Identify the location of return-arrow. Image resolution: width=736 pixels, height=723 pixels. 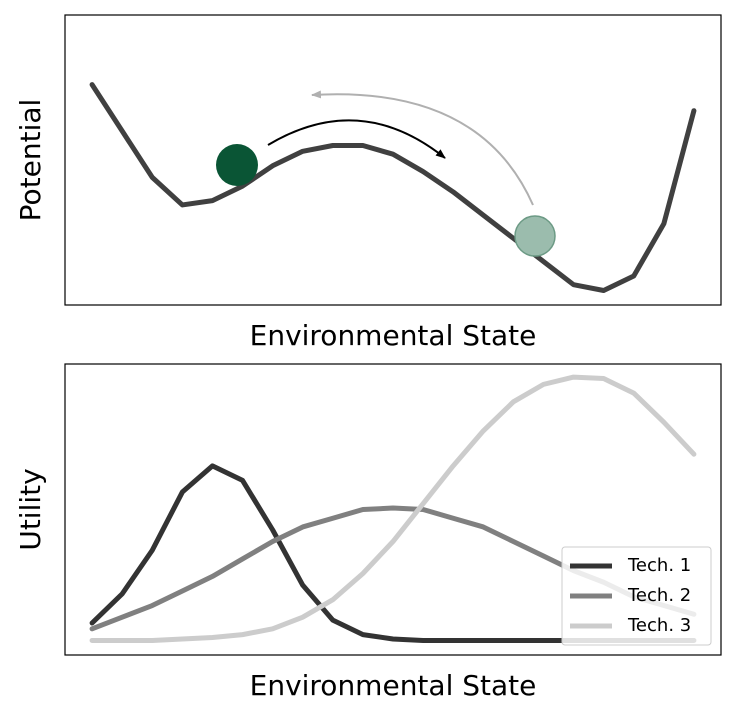
(422, 148).